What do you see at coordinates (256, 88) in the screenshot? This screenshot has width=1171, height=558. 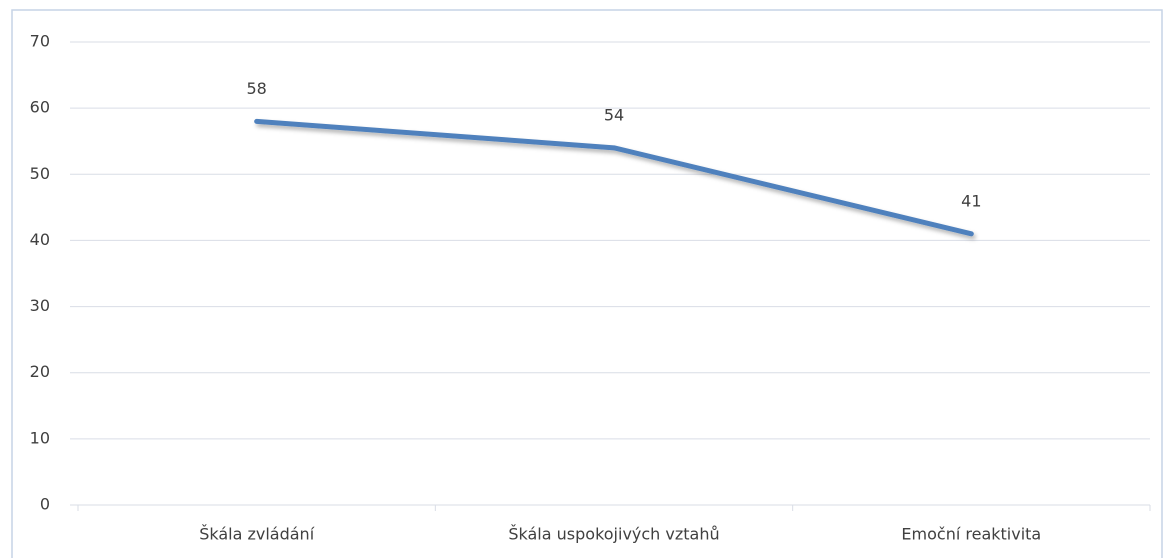 I see `data-label: 58` at bounding box center [256, 88].